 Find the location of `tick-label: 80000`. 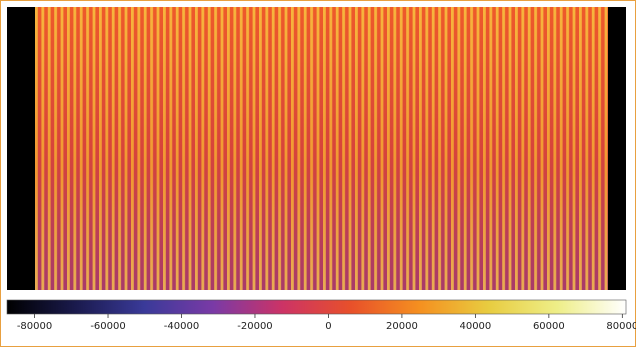

tick-label: 80000 is located at coordinates (621, 326).